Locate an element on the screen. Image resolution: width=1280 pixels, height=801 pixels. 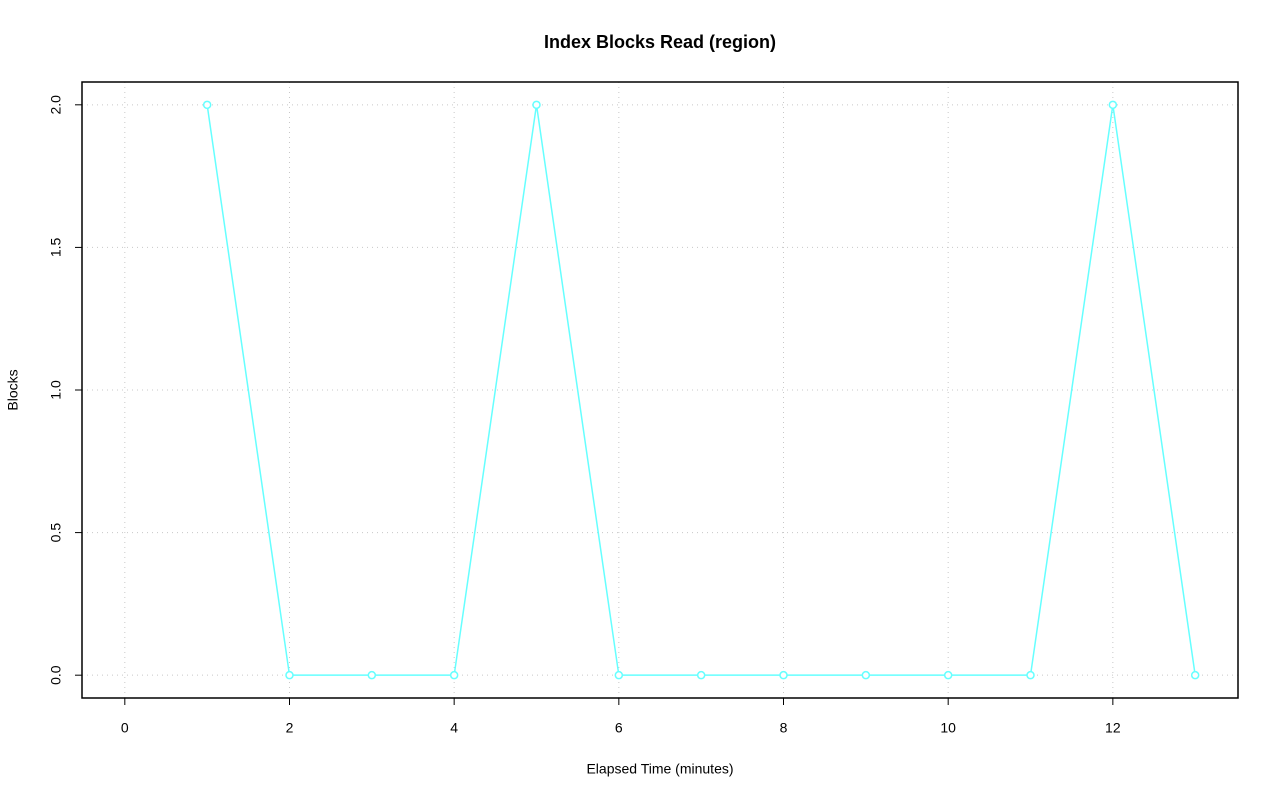
x-tick-label: 8 is located at coordinates (784, 728).